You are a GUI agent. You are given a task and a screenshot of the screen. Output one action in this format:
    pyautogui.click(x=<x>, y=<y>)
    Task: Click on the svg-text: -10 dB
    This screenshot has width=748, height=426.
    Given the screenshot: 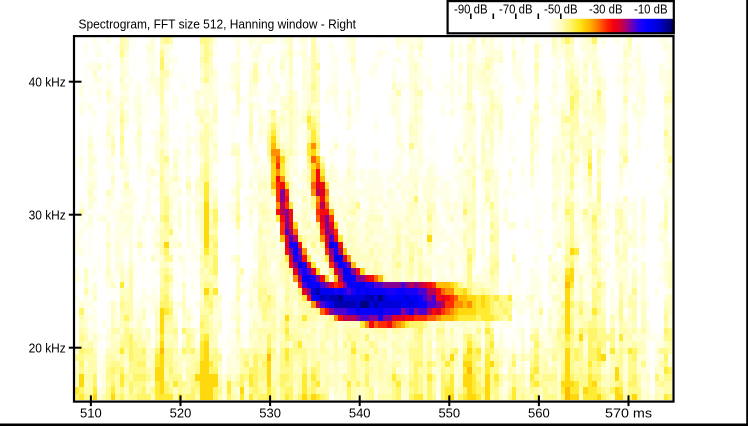 What is the action you would take?
    pyautogui.click(x=651, y=8)
    